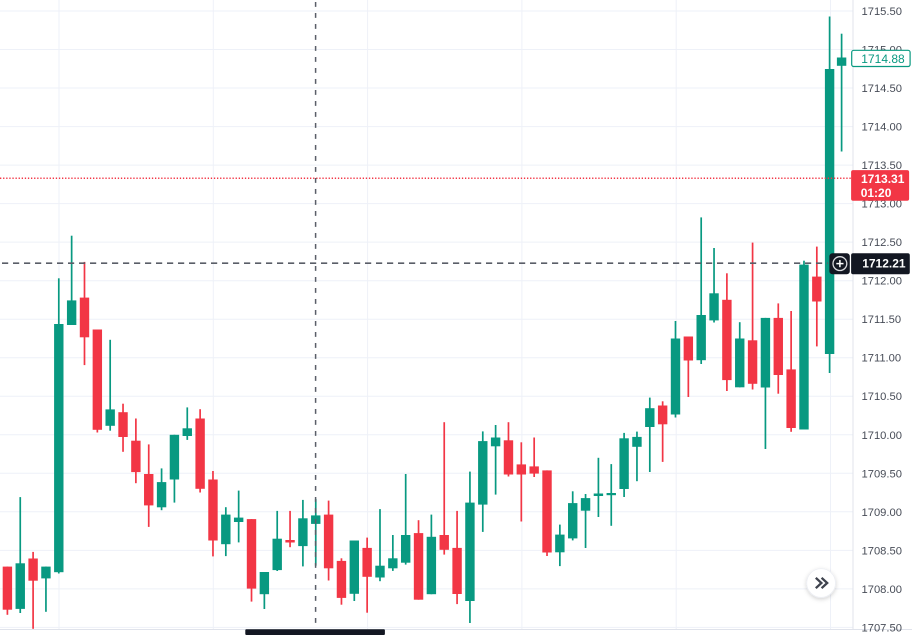 This screenshot has height=640, width=912. What do you see at coordinates (882, 590) in the screenshot?
I see `svg-text: 1708.00` at bounding box center [882, 590].